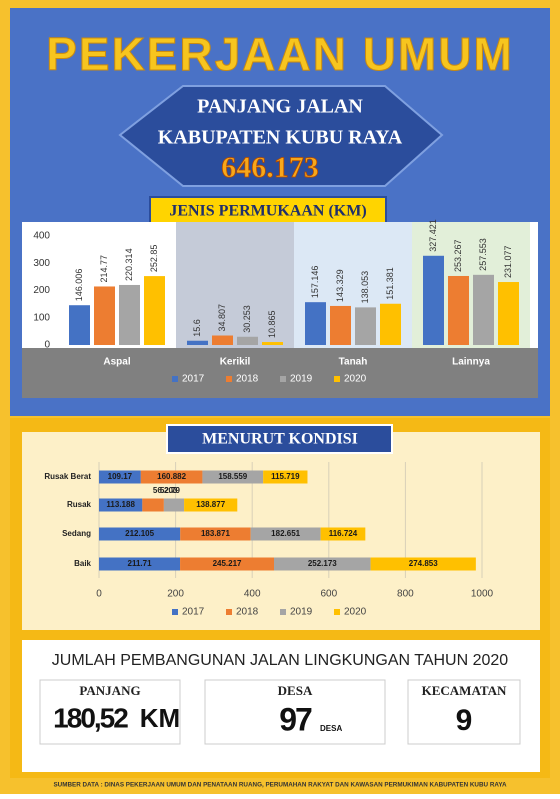 This screenshot has width=560, height=799. I want to click on value-label: 257.553, so click(483, 254).